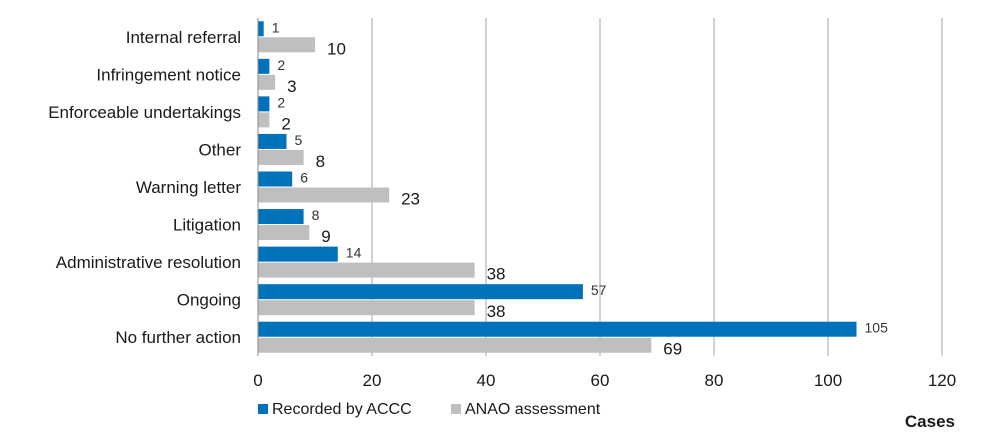  I want to click on data-label: 105, so click(877, 328).